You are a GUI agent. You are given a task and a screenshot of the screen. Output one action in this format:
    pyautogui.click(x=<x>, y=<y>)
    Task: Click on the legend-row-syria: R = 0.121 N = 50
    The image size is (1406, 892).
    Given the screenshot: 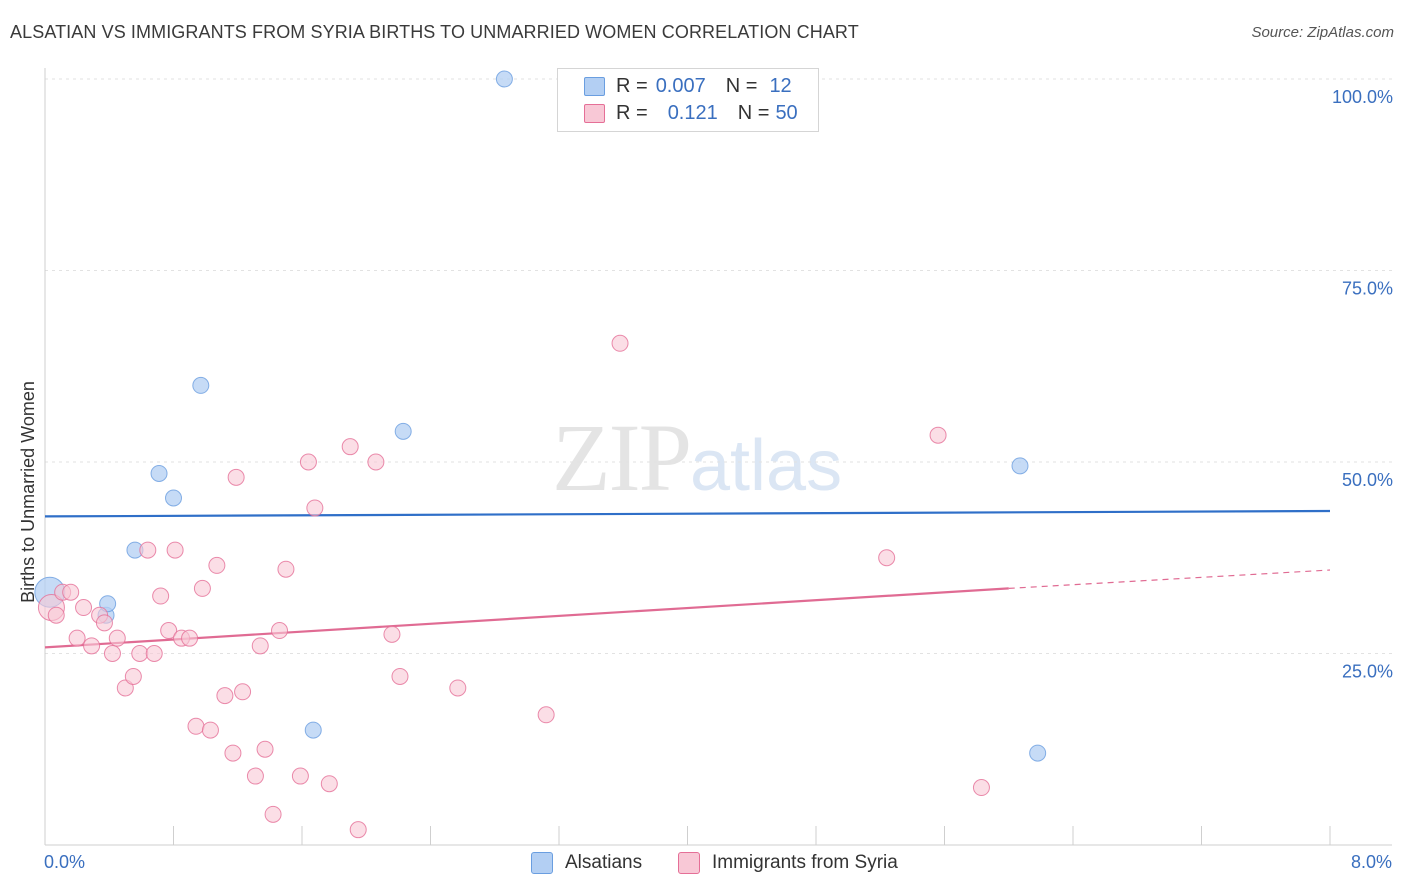 What is the action you would take?
    pyautogui.click(x=691, y=113)
    